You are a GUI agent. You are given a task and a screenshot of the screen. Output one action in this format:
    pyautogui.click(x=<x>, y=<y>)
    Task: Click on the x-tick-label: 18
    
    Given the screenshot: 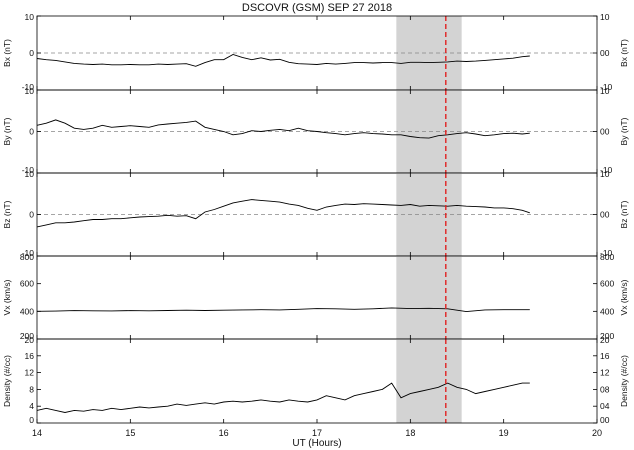 What is the action you would take?
    pyautogui.click(x=410, y=433)
    